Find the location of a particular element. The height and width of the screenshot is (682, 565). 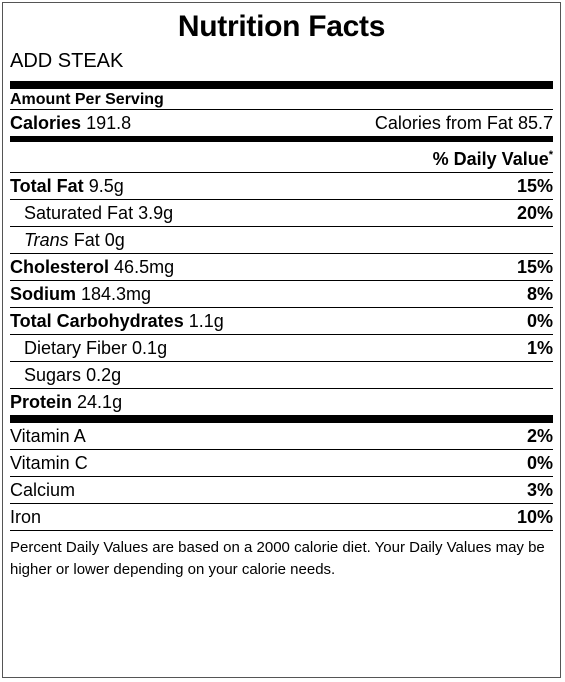

vitamin-percent: 2% is located at coordinates (539, 436).